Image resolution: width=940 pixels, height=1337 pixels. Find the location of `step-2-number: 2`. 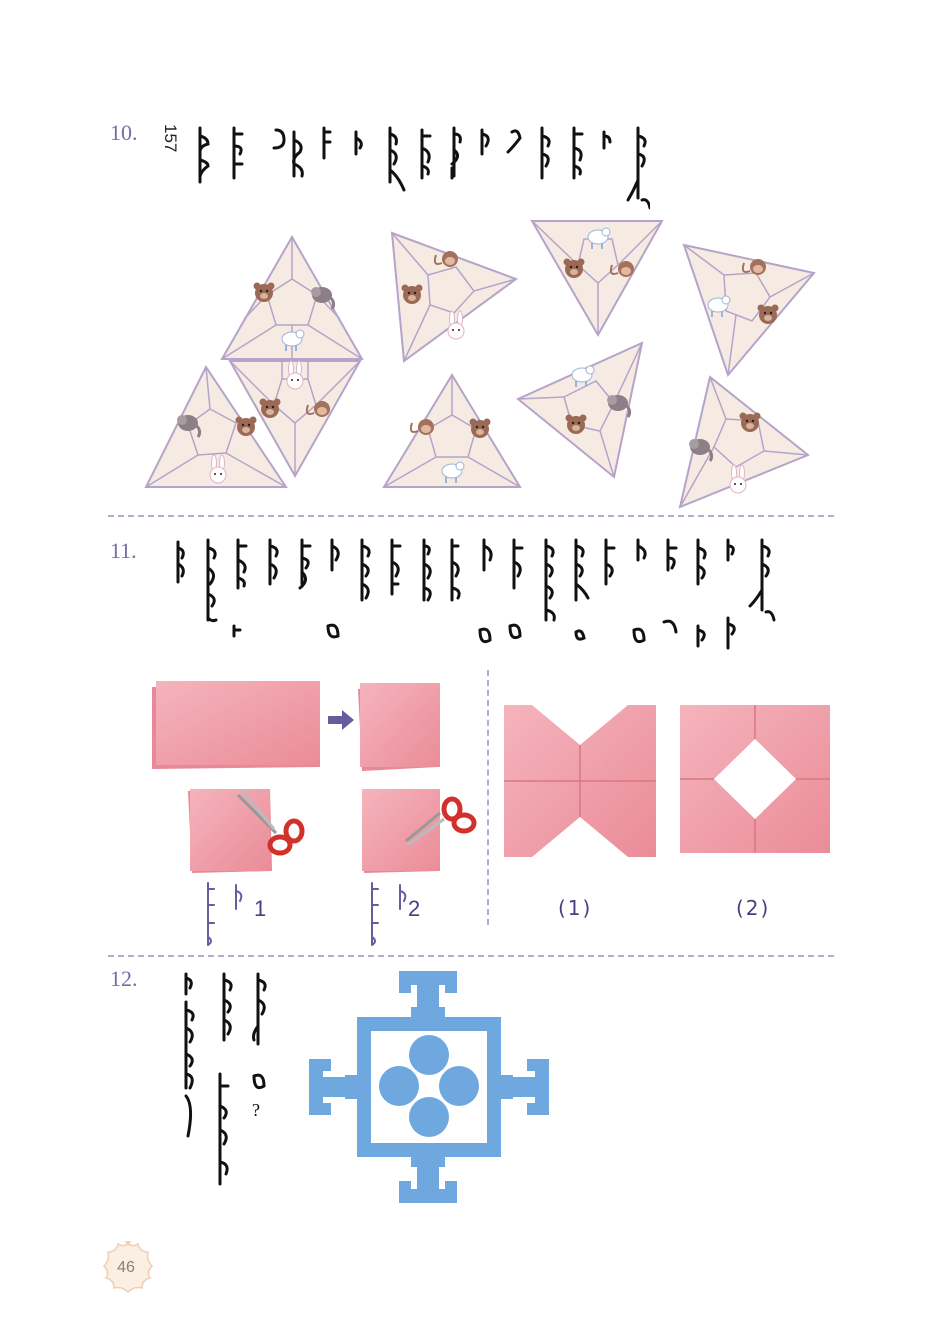

step-2-number: 2 is located at coordinates (414, 908).